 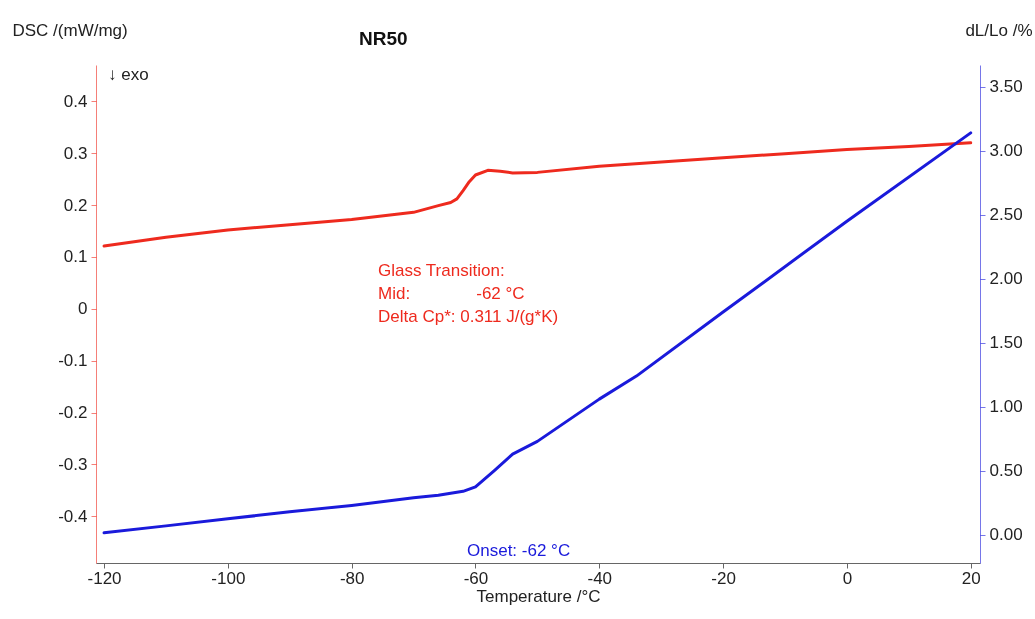 What do you see at coordinates (1006, 471) in the screenshot?
I see `y2-tick-label: 0.50` at bounding box center [1006, 471].